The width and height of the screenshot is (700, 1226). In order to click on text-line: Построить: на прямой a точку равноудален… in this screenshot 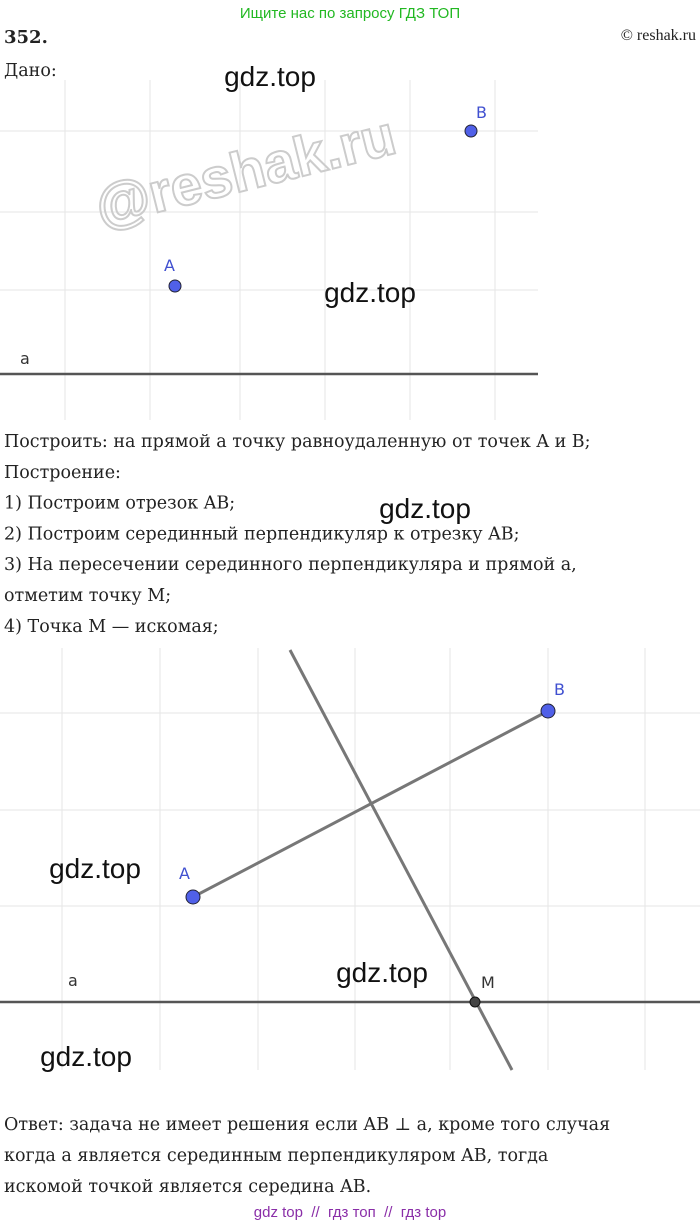, I will do `click(297, 442)`.